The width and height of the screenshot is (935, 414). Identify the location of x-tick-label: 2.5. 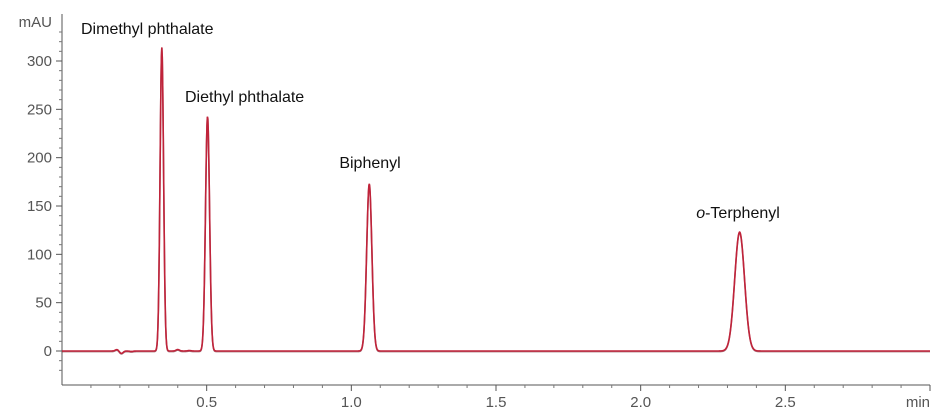
(785, 401).